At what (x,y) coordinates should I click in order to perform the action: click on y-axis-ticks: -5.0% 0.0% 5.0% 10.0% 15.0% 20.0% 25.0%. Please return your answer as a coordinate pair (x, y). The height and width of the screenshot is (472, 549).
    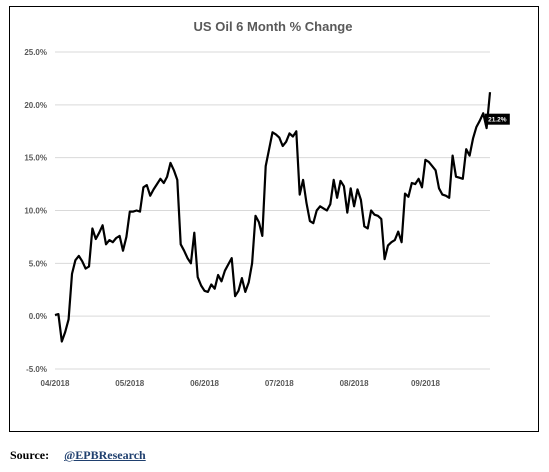
    Looking at the image, I should click on (35, 211).